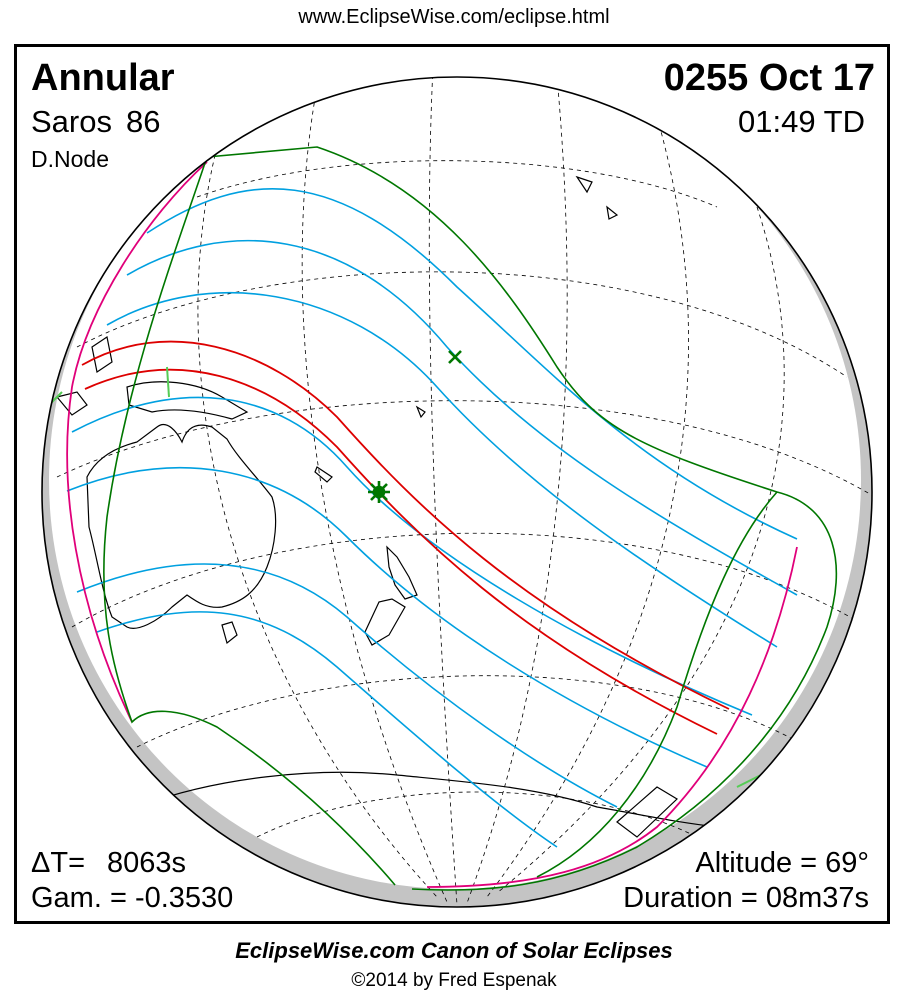 The height and width of the screenshot is (1004, 908). I want to click on copyright: ©2014 by Fred Espenak, so click(454, 980).